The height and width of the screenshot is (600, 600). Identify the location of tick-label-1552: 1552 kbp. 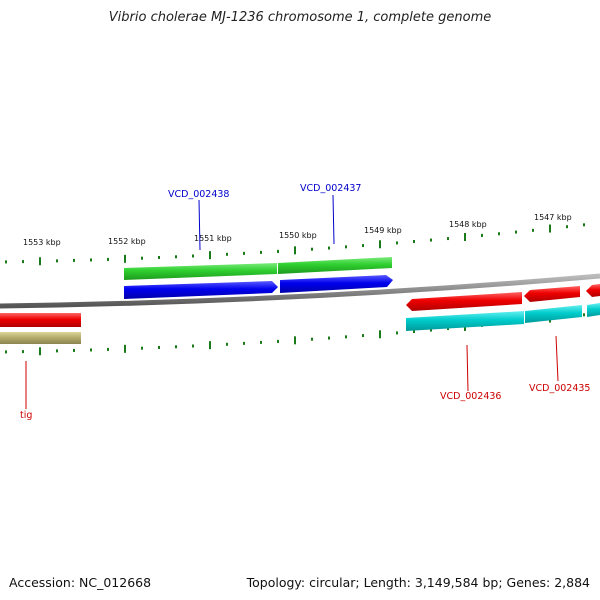
(127, 241).